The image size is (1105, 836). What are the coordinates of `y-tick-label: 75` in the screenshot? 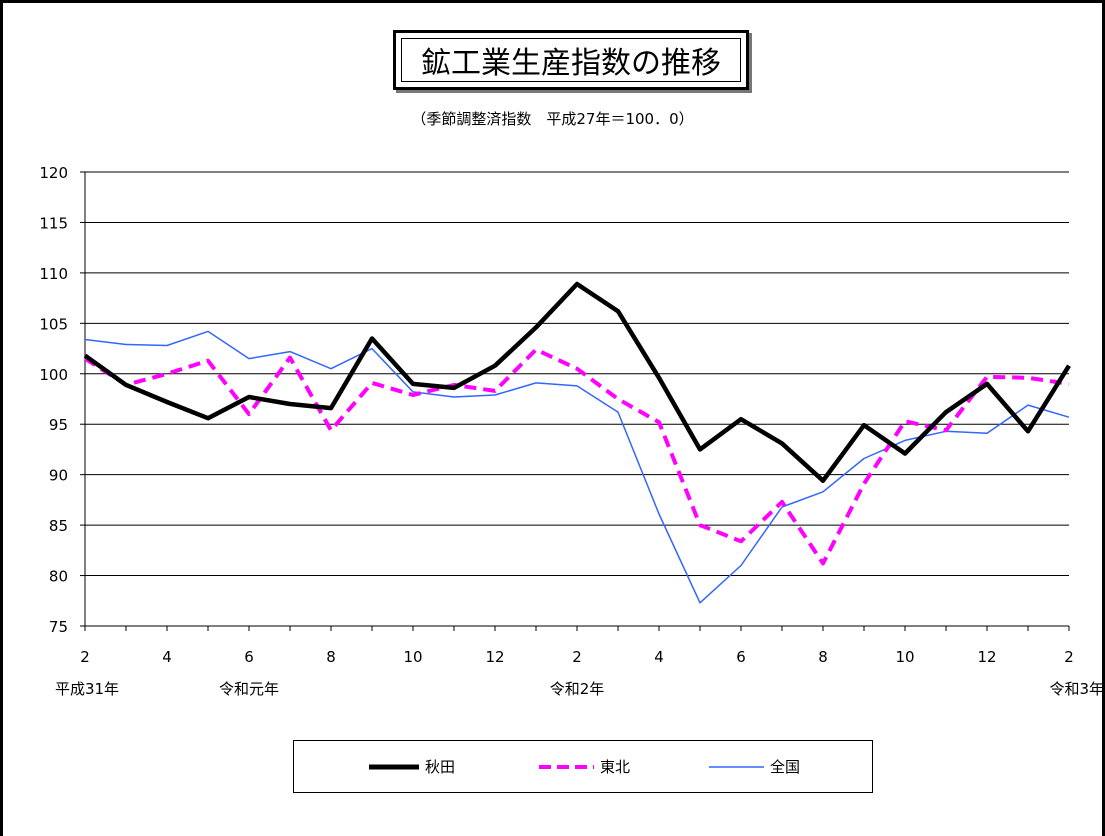 It's located at (58, 627).